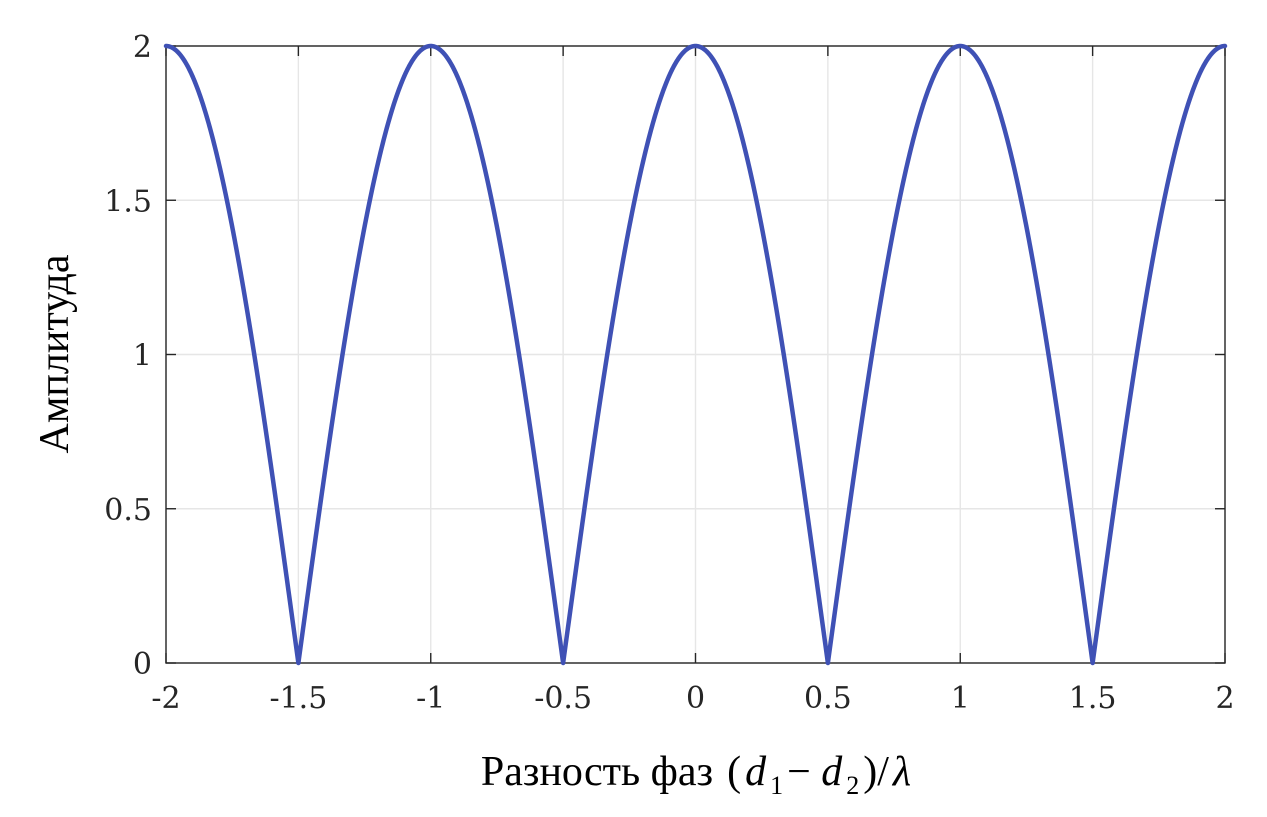 The width and height of the screenshot is (1267, 817). What do you see at coordinates (142, 356) in the screenshot?
I see `y-tick-label: 1` at bounding box center [142, 356].